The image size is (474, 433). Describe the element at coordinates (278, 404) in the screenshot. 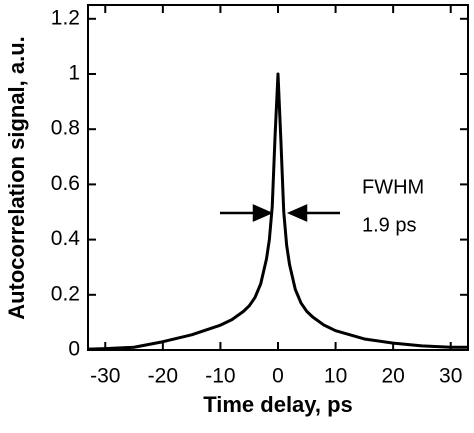

I see `x-axis-title: Time delay, ps` at that location.